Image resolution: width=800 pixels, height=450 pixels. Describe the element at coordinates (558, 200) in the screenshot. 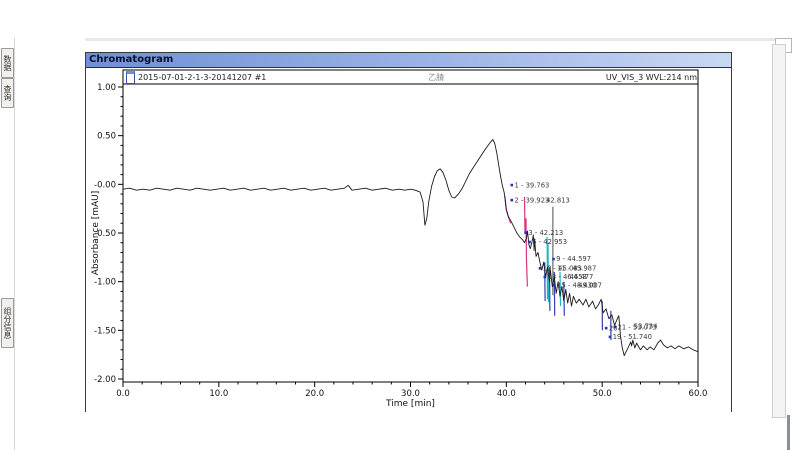

I see `svg-text: 42.813` at that location.